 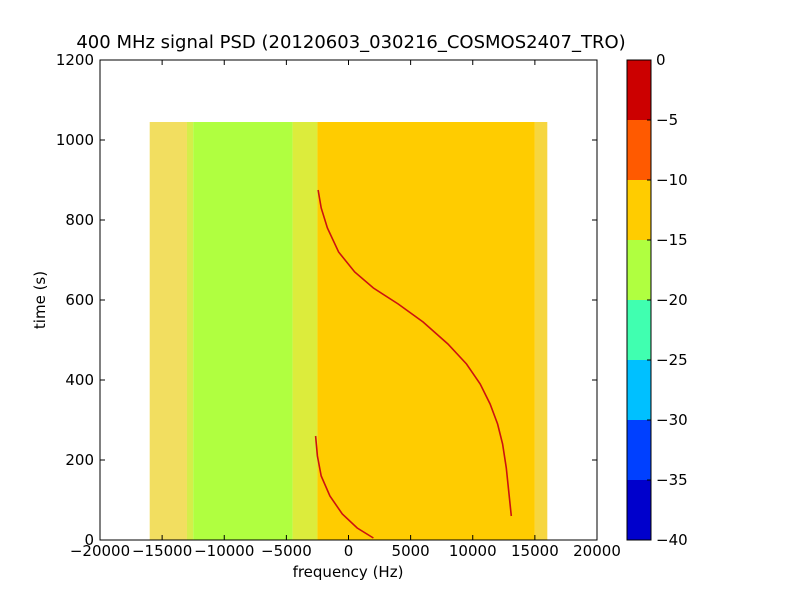 What do you see at coordinates (79, 220) in the screenshot?
I see `y-tick-label: 800` at bounding box center [79, 220].